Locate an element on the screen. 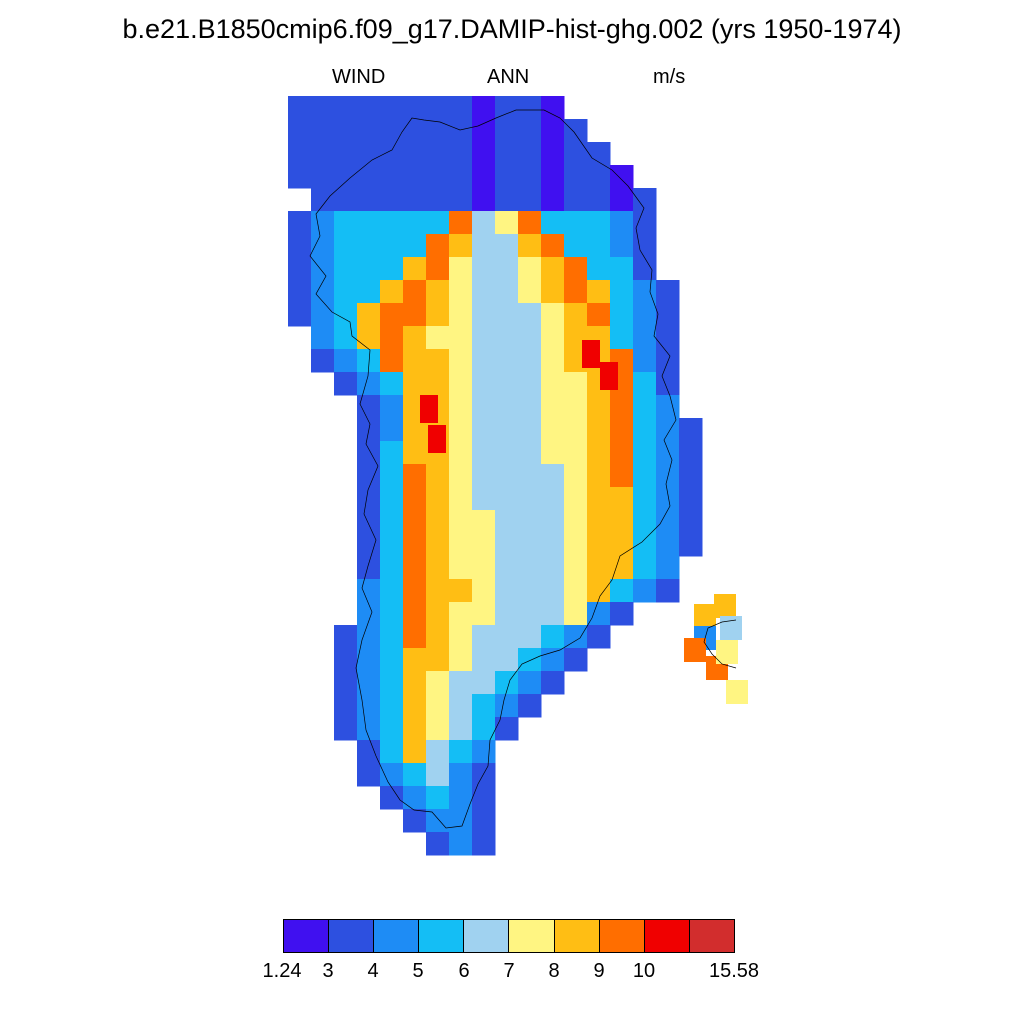  units-label: m/s is located at coordinates (669, 77).